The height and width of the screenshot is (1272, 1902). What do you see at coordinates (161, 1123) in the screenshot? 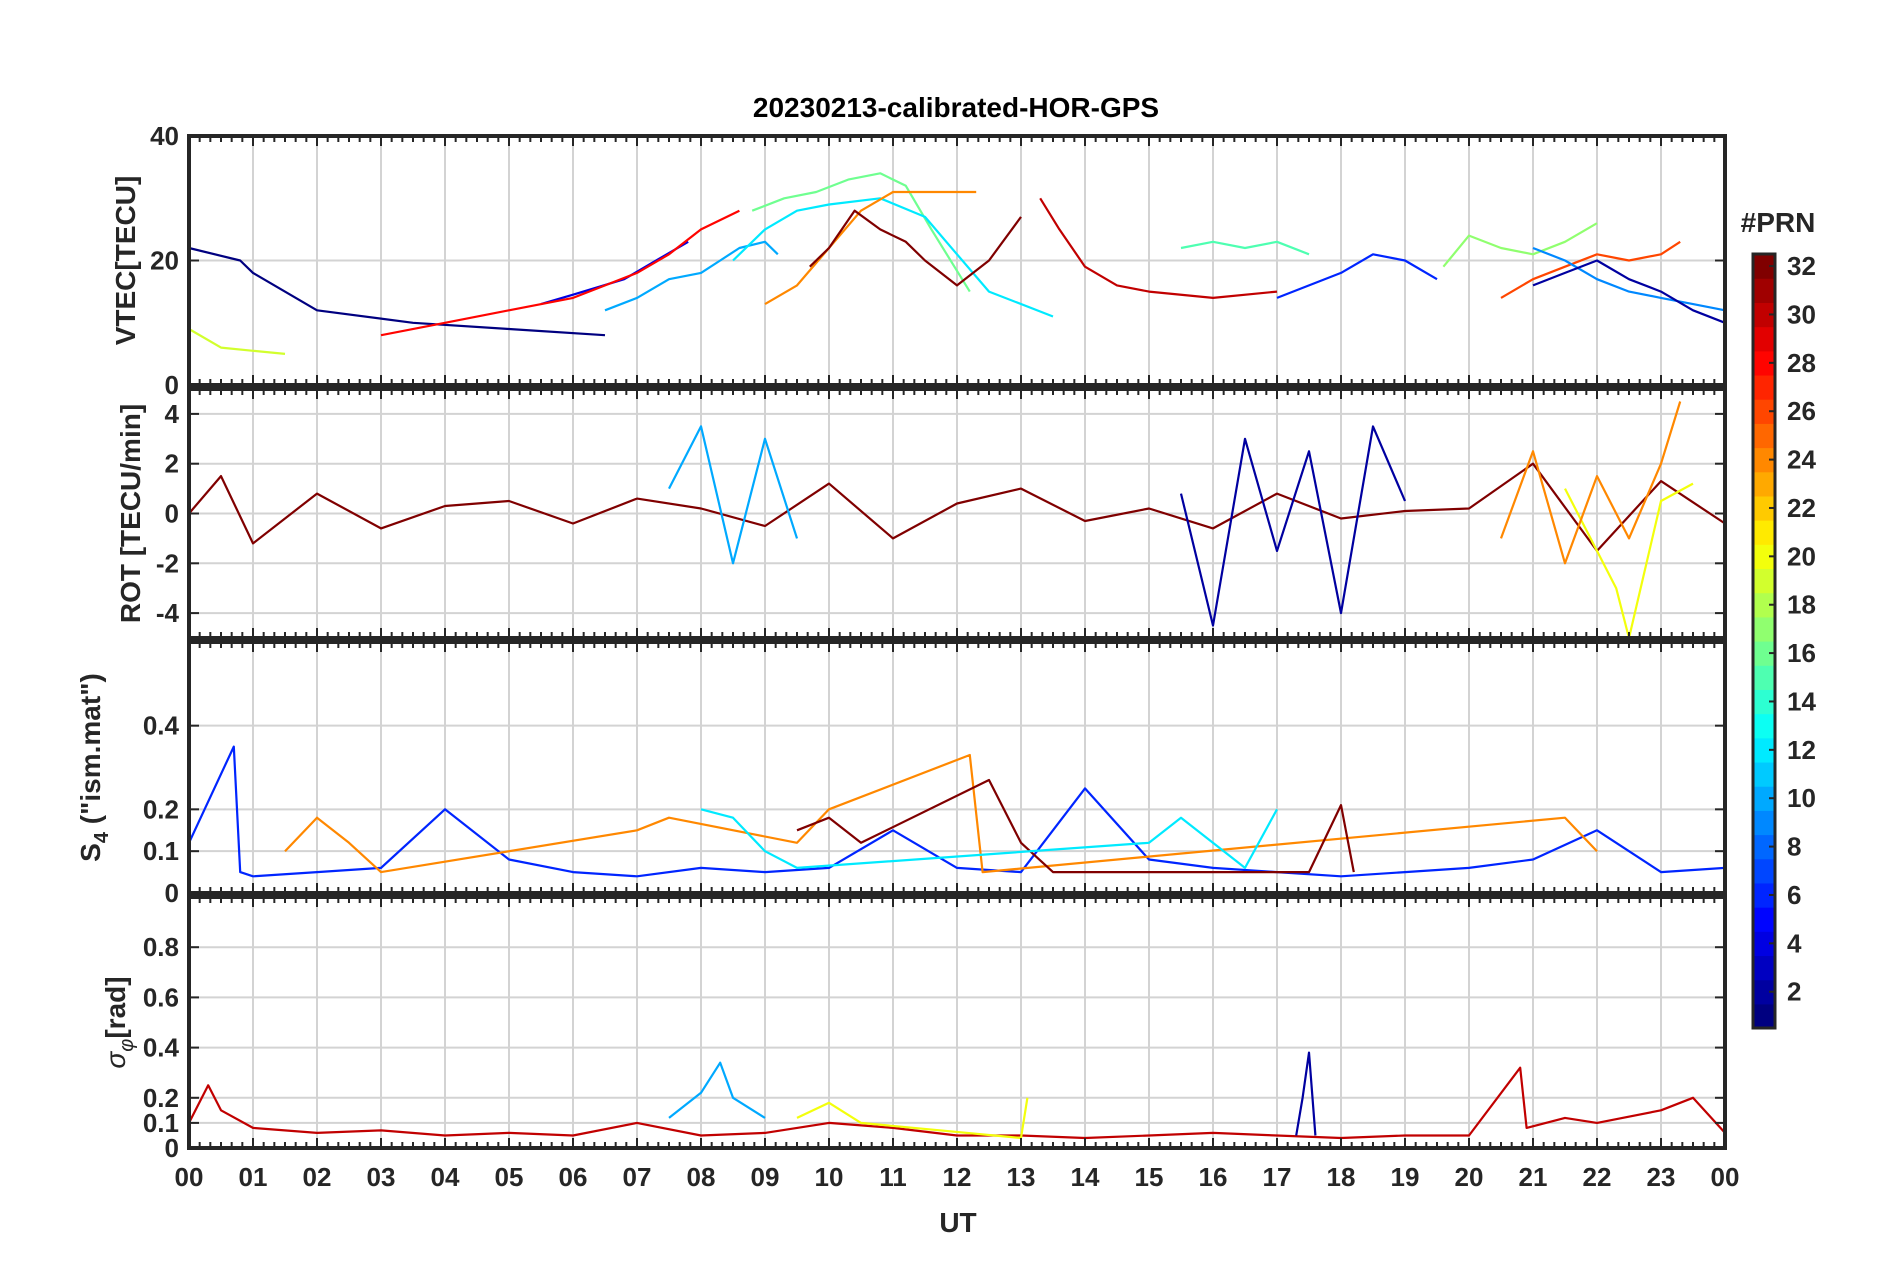
I see `y-tick-label: 0.1` at bounding box center [161, 1123].